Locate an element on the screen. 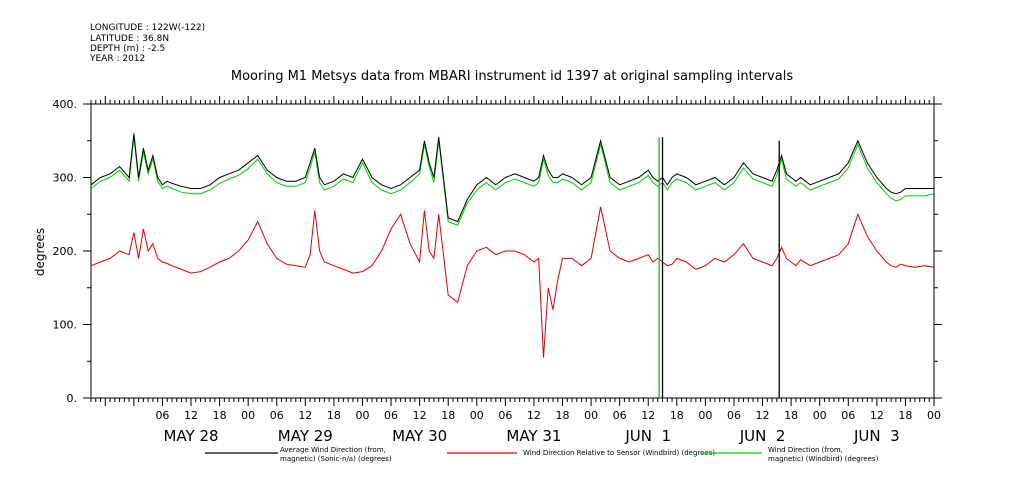 This screenshot has width=1009, height=504. meta-latitude: LATITUDE : 36.8N is located at coordinates (129, 39).